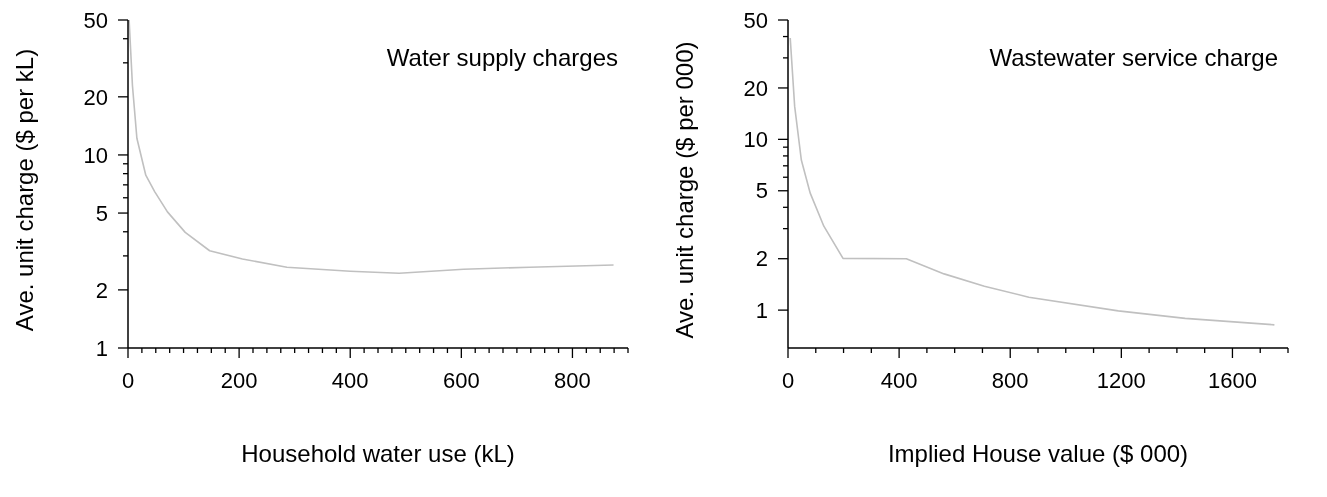 The height and width of the screenshot is (497, 1327). What do you see at coordinates (685, 190) in the screenshot?
I see `y-axis-title: Ave. unit charge ($ per 000)` at bounding box center [685, 190].